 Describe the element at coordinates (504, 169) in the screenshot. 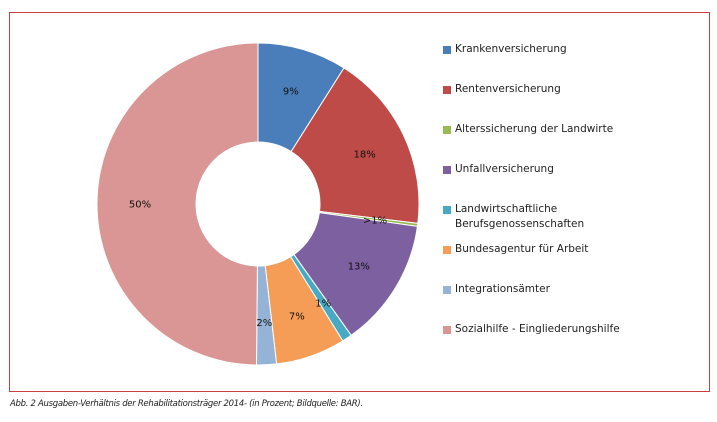

I see `legend-label: Unfallversicherung` at that location.